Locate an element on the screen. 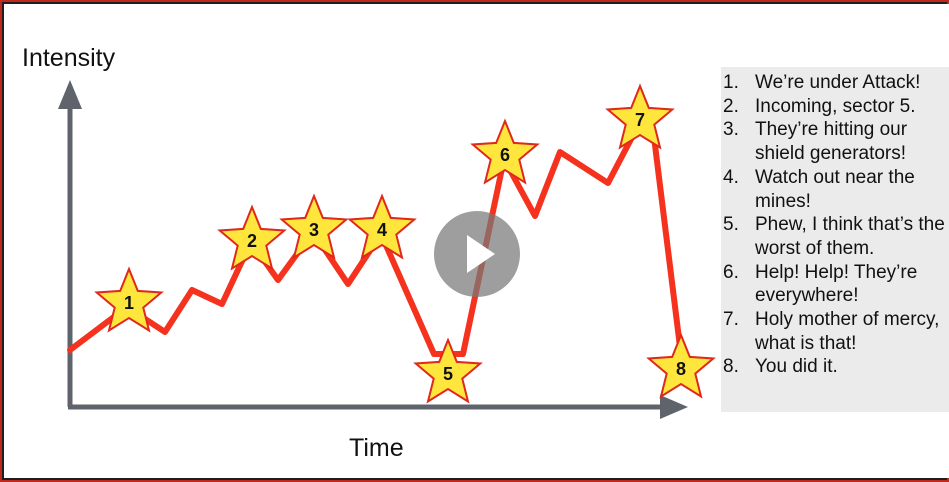 The width and height of the screenshot is (949, 482). x-axis-arrow-icon is located at coordinates (674, 407).